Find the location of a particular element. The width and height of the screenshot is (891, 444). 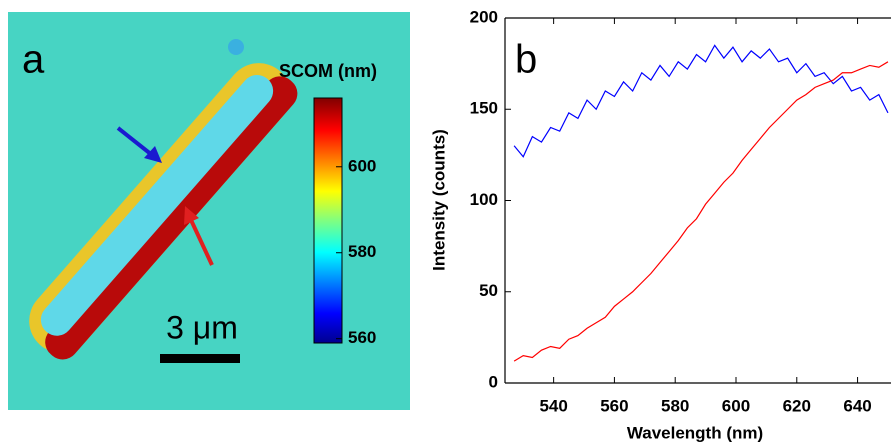

scale-bar-label: 3 μm is located at coordinates (202, 327).